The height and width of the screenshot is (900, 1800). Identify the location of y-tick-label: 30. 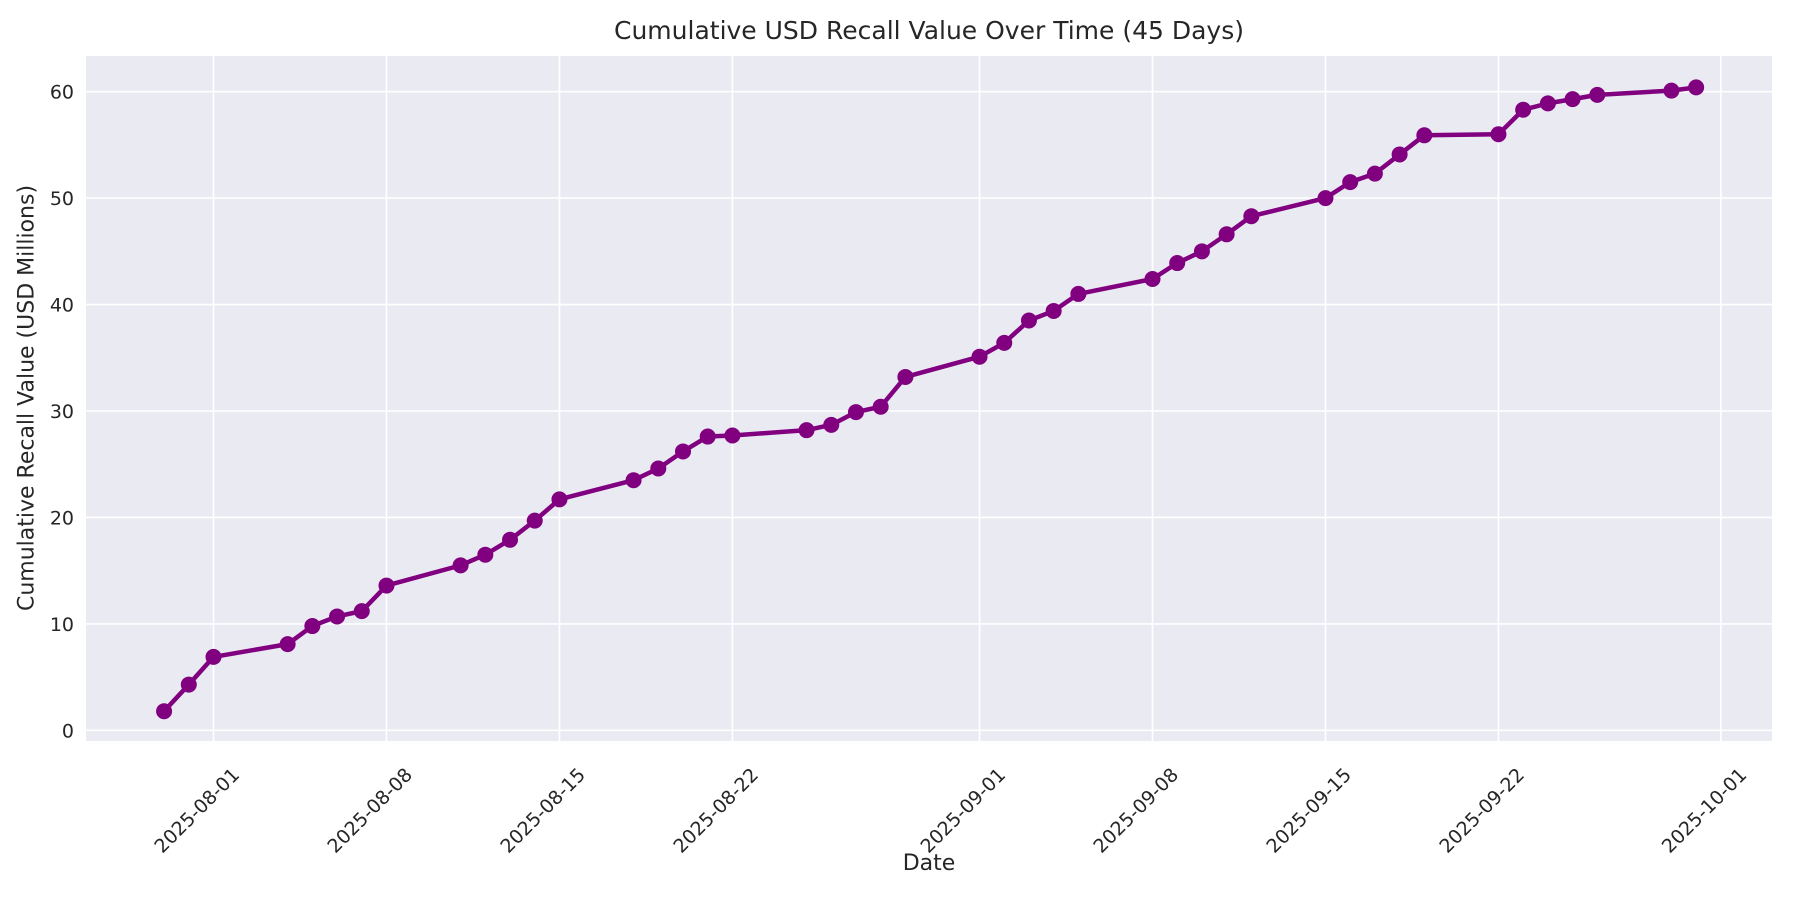
(62, 412).